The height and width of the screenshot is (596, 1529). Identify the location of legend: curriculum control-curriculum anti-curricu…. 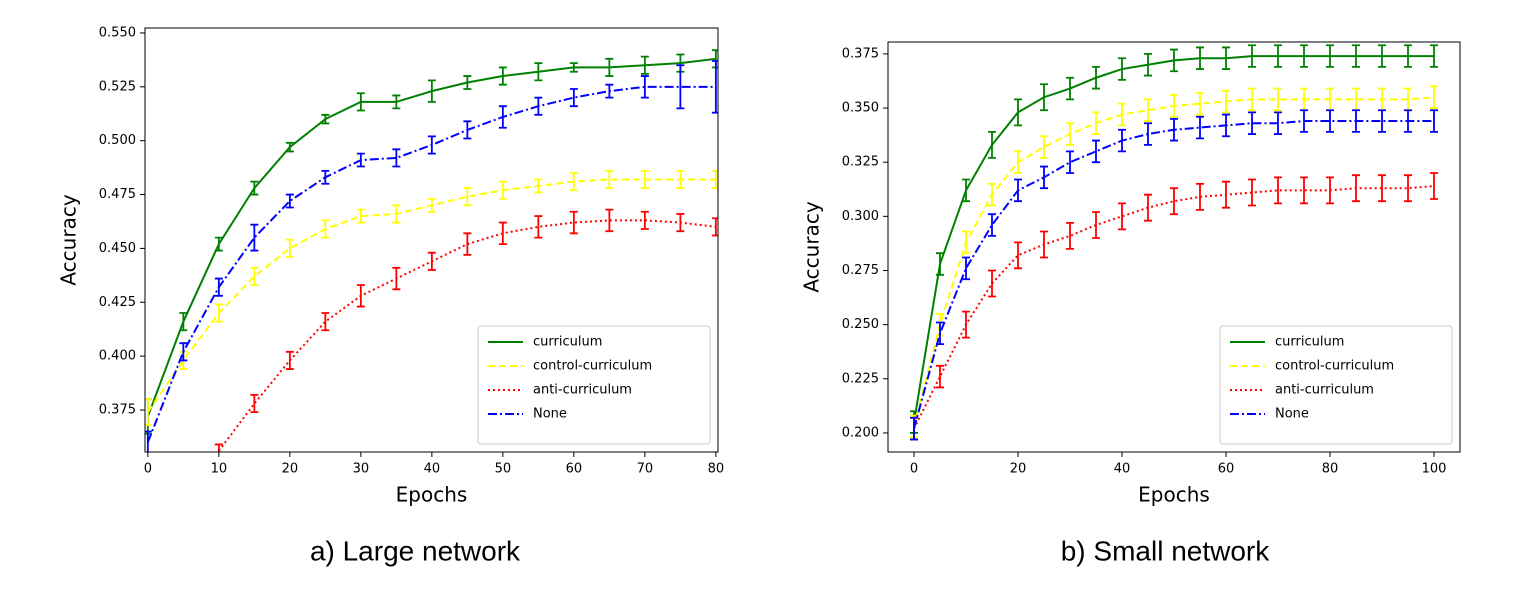
(1336, 385).